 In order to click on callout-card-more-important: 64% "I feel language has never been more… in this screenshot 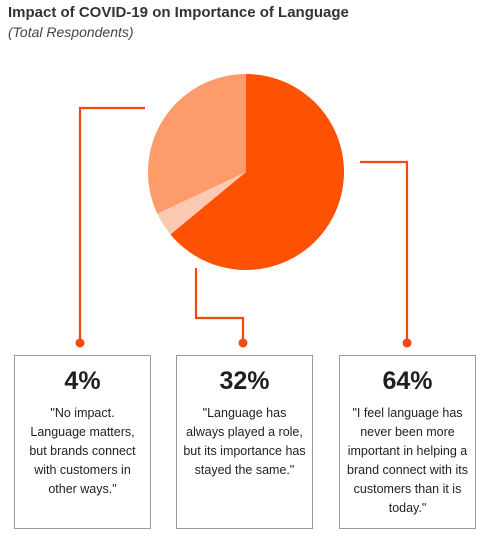, I will do `click(407, 442)`.